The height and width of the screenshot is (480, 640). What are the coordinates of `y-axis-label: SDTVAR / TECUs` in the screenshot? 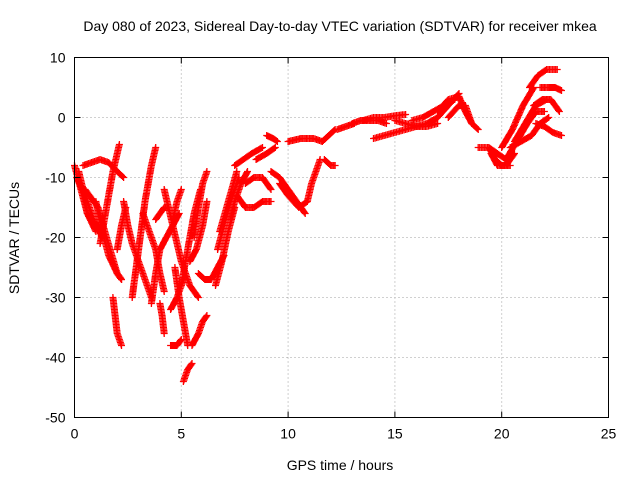 It's located at (14, 238).